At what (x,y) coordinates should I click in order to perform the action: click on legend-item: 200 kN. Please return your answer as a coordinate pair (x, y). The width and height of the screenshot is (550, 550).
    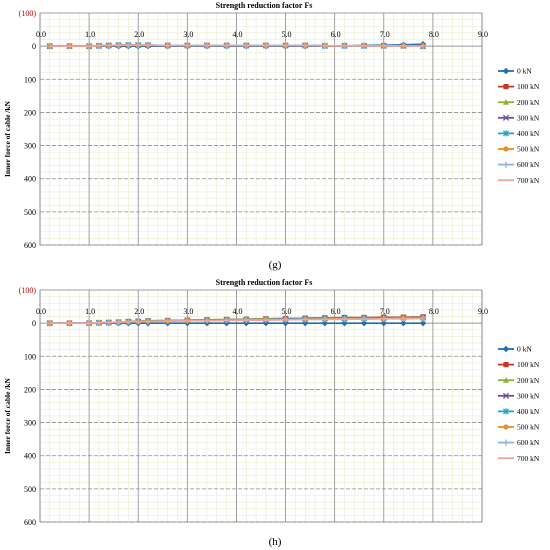
    Looking at the image, I should click on (519, 102).